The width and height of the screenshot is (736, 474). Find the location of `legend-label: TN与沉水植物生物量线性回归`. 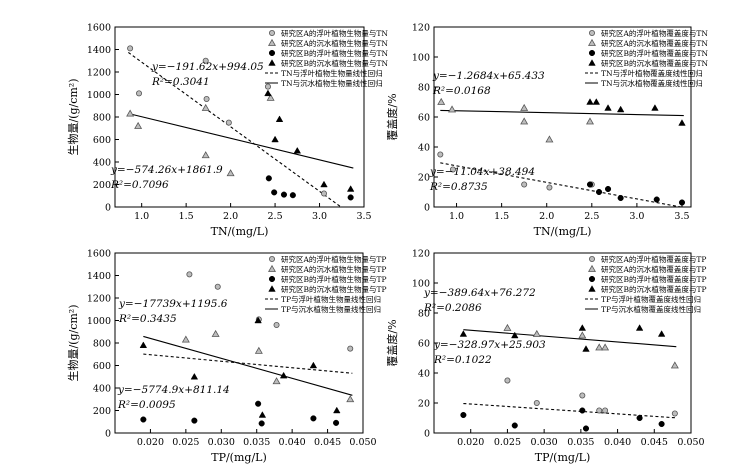

legend-label: TN与沉水植物生物量线性回归 is located at coordinates (332, 83).